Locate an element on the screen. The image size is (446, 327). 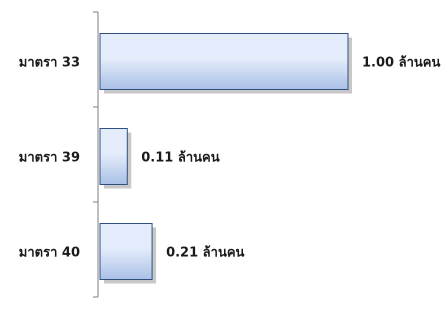
data-label: 0.21 ล้านคน is located at coordinates (205, 253).